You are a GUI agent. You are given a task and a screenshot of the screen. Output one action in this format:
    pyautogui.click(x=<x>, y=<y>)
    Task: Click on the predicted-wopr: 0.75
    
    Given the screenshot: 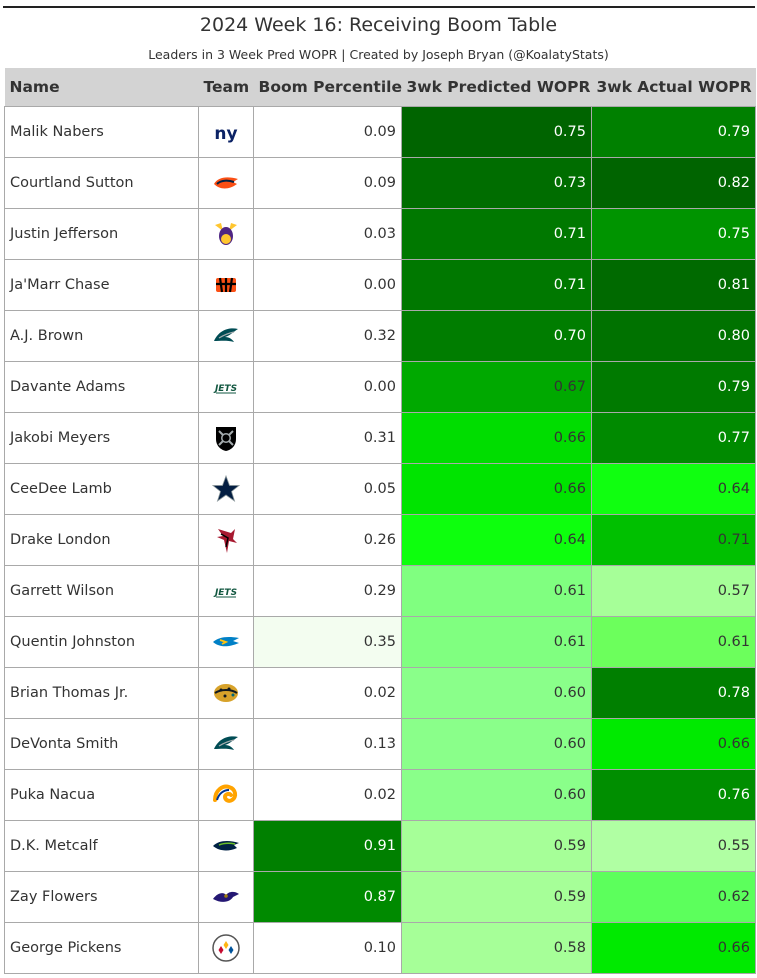 What is the action you would take?
    pyautogui.click(x=496, y=132)
    